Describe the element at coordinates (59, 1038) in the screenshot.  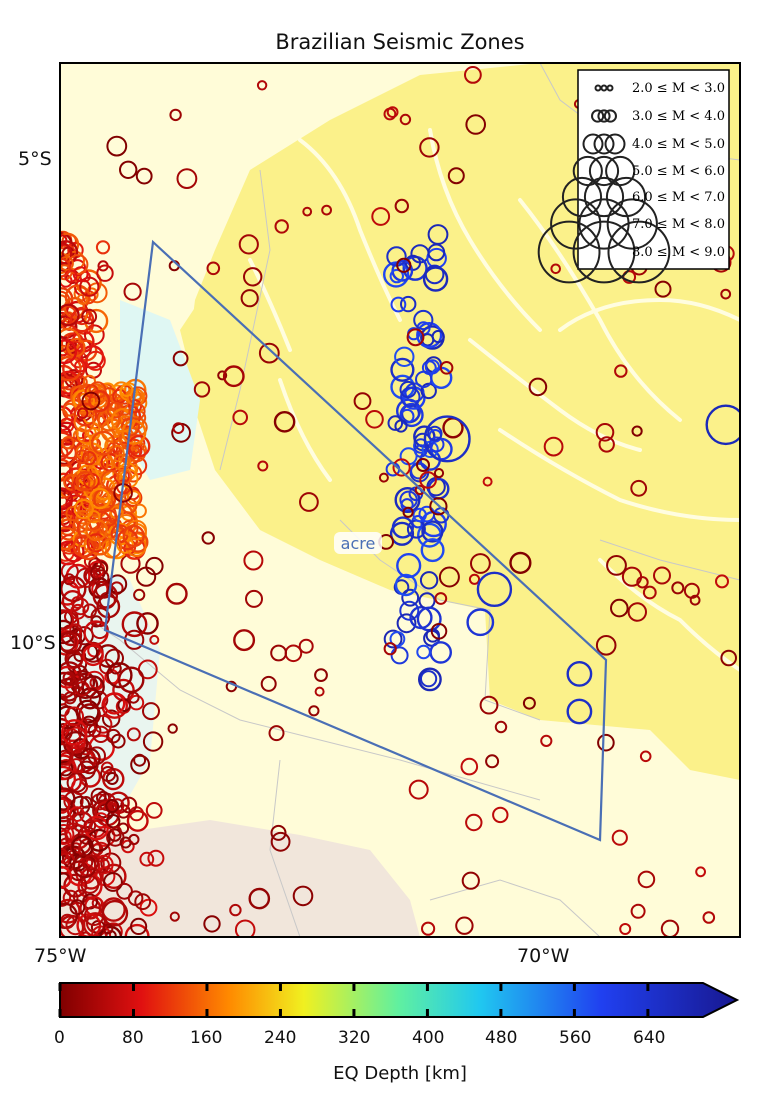
I see `colorbar-tick-label: 0` at that location.